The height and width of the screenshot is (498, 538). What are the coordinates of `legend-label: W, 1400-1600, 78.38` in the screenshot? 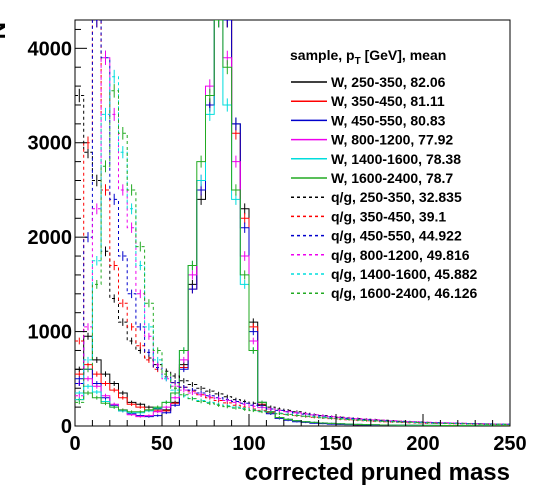 It's located at (396, 159).